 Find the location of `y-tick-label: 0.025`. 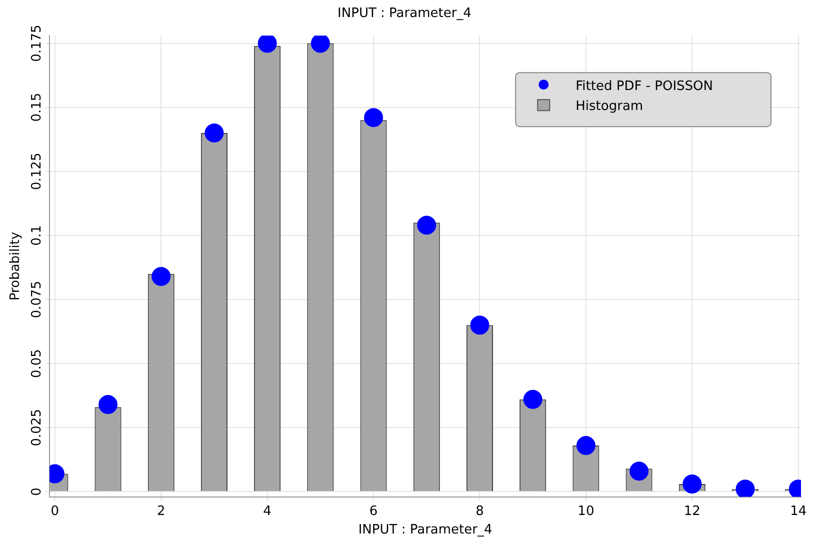

y-tick-label: 0.025 is located at coordinates (36, 427).